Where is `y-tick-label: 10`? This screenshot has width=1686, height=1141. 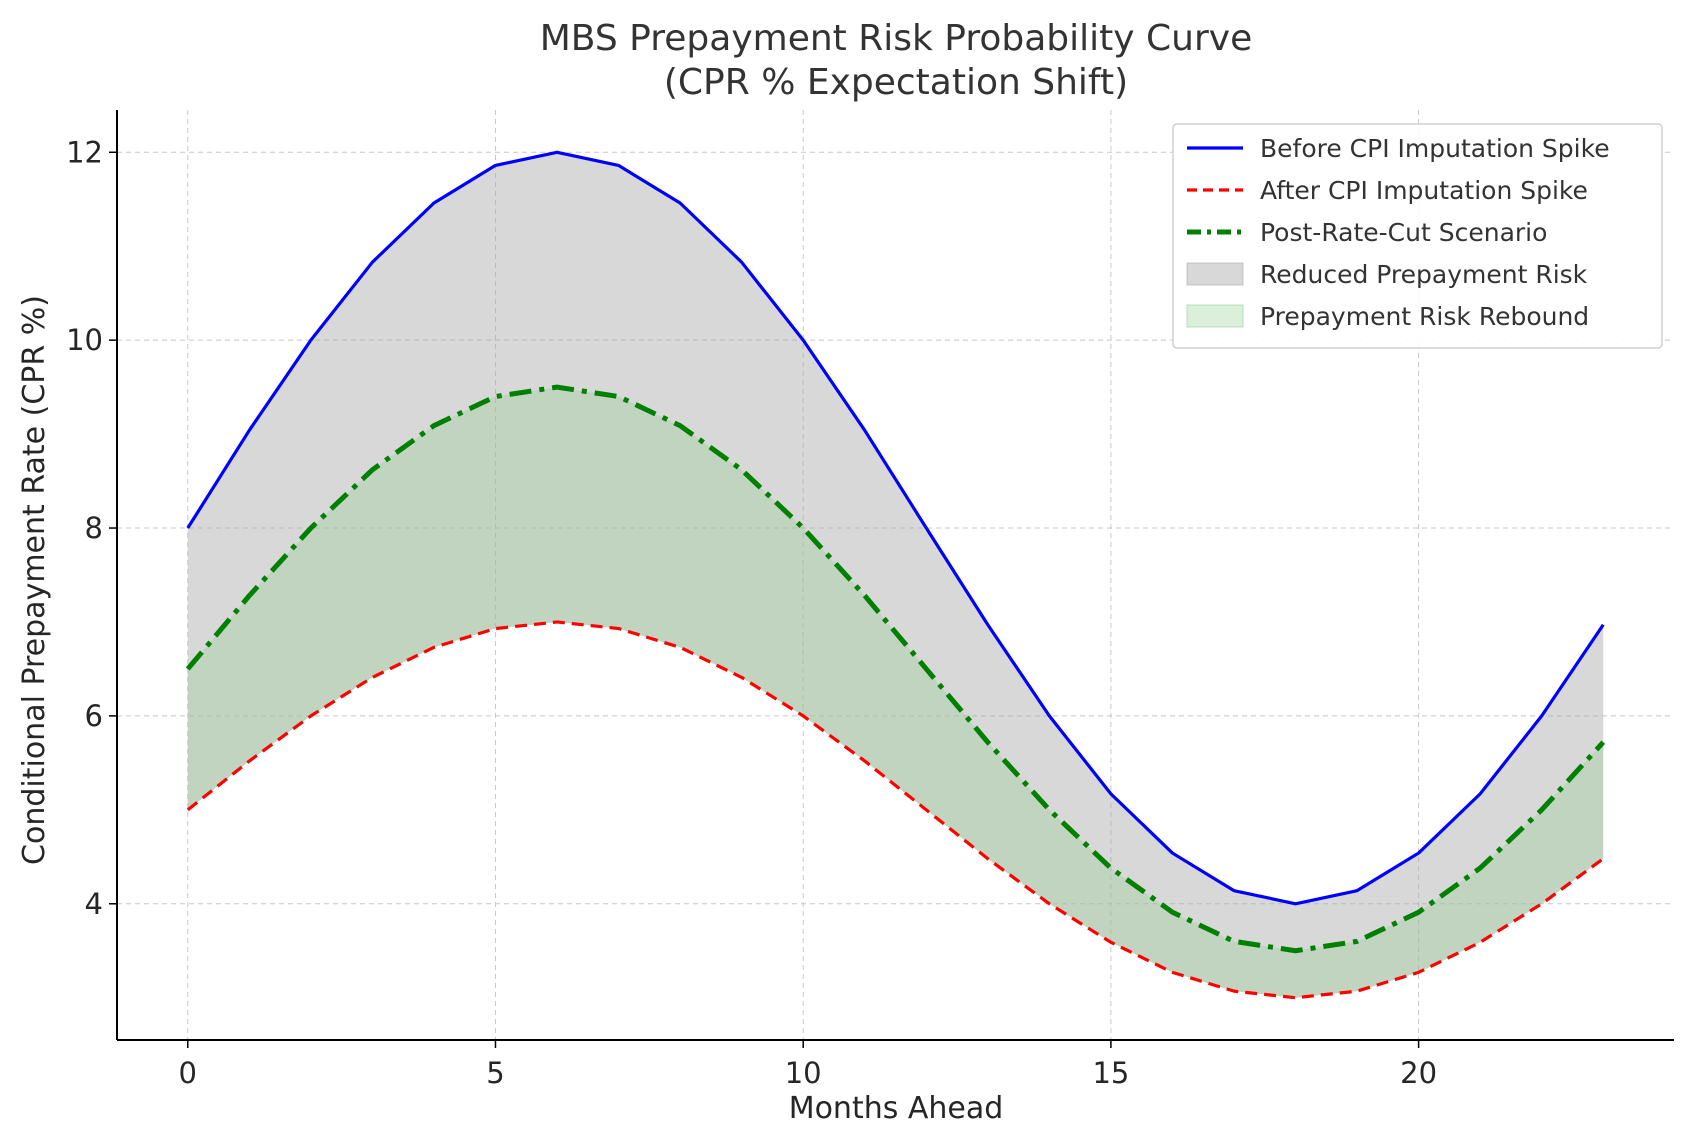 y-tick-label: 10 is located at coordinates (84, 340).